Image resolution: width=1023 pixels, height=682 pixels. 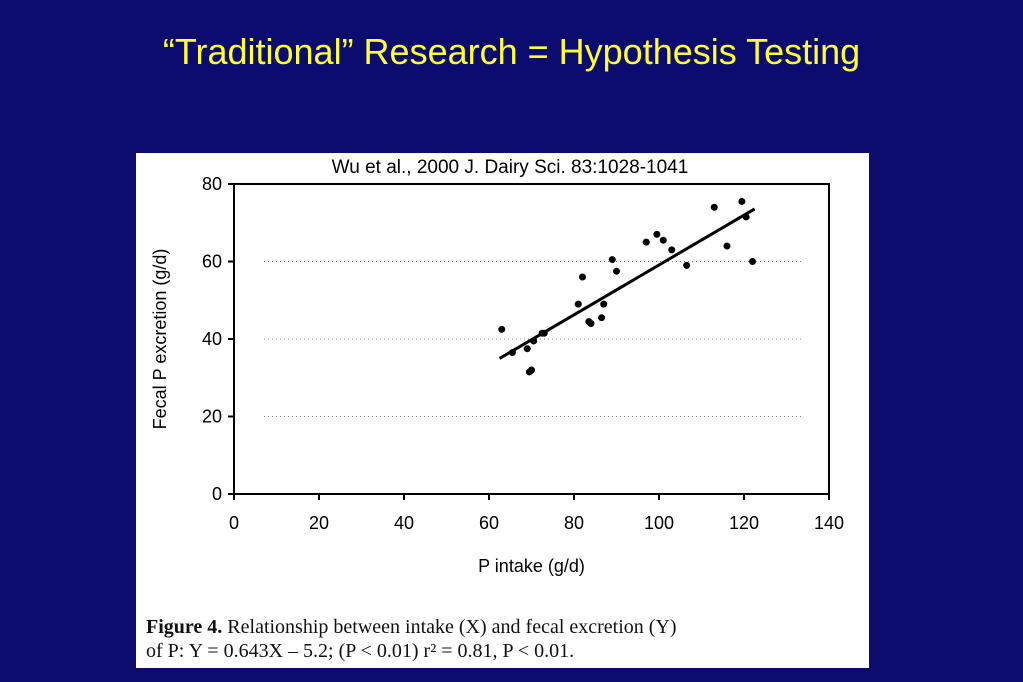 What do you see at coordinates (536, 513) in the screenshot?
I see `x-axis: 0 20 40 60 80 100 120 140` at bounding box center [536, 513].